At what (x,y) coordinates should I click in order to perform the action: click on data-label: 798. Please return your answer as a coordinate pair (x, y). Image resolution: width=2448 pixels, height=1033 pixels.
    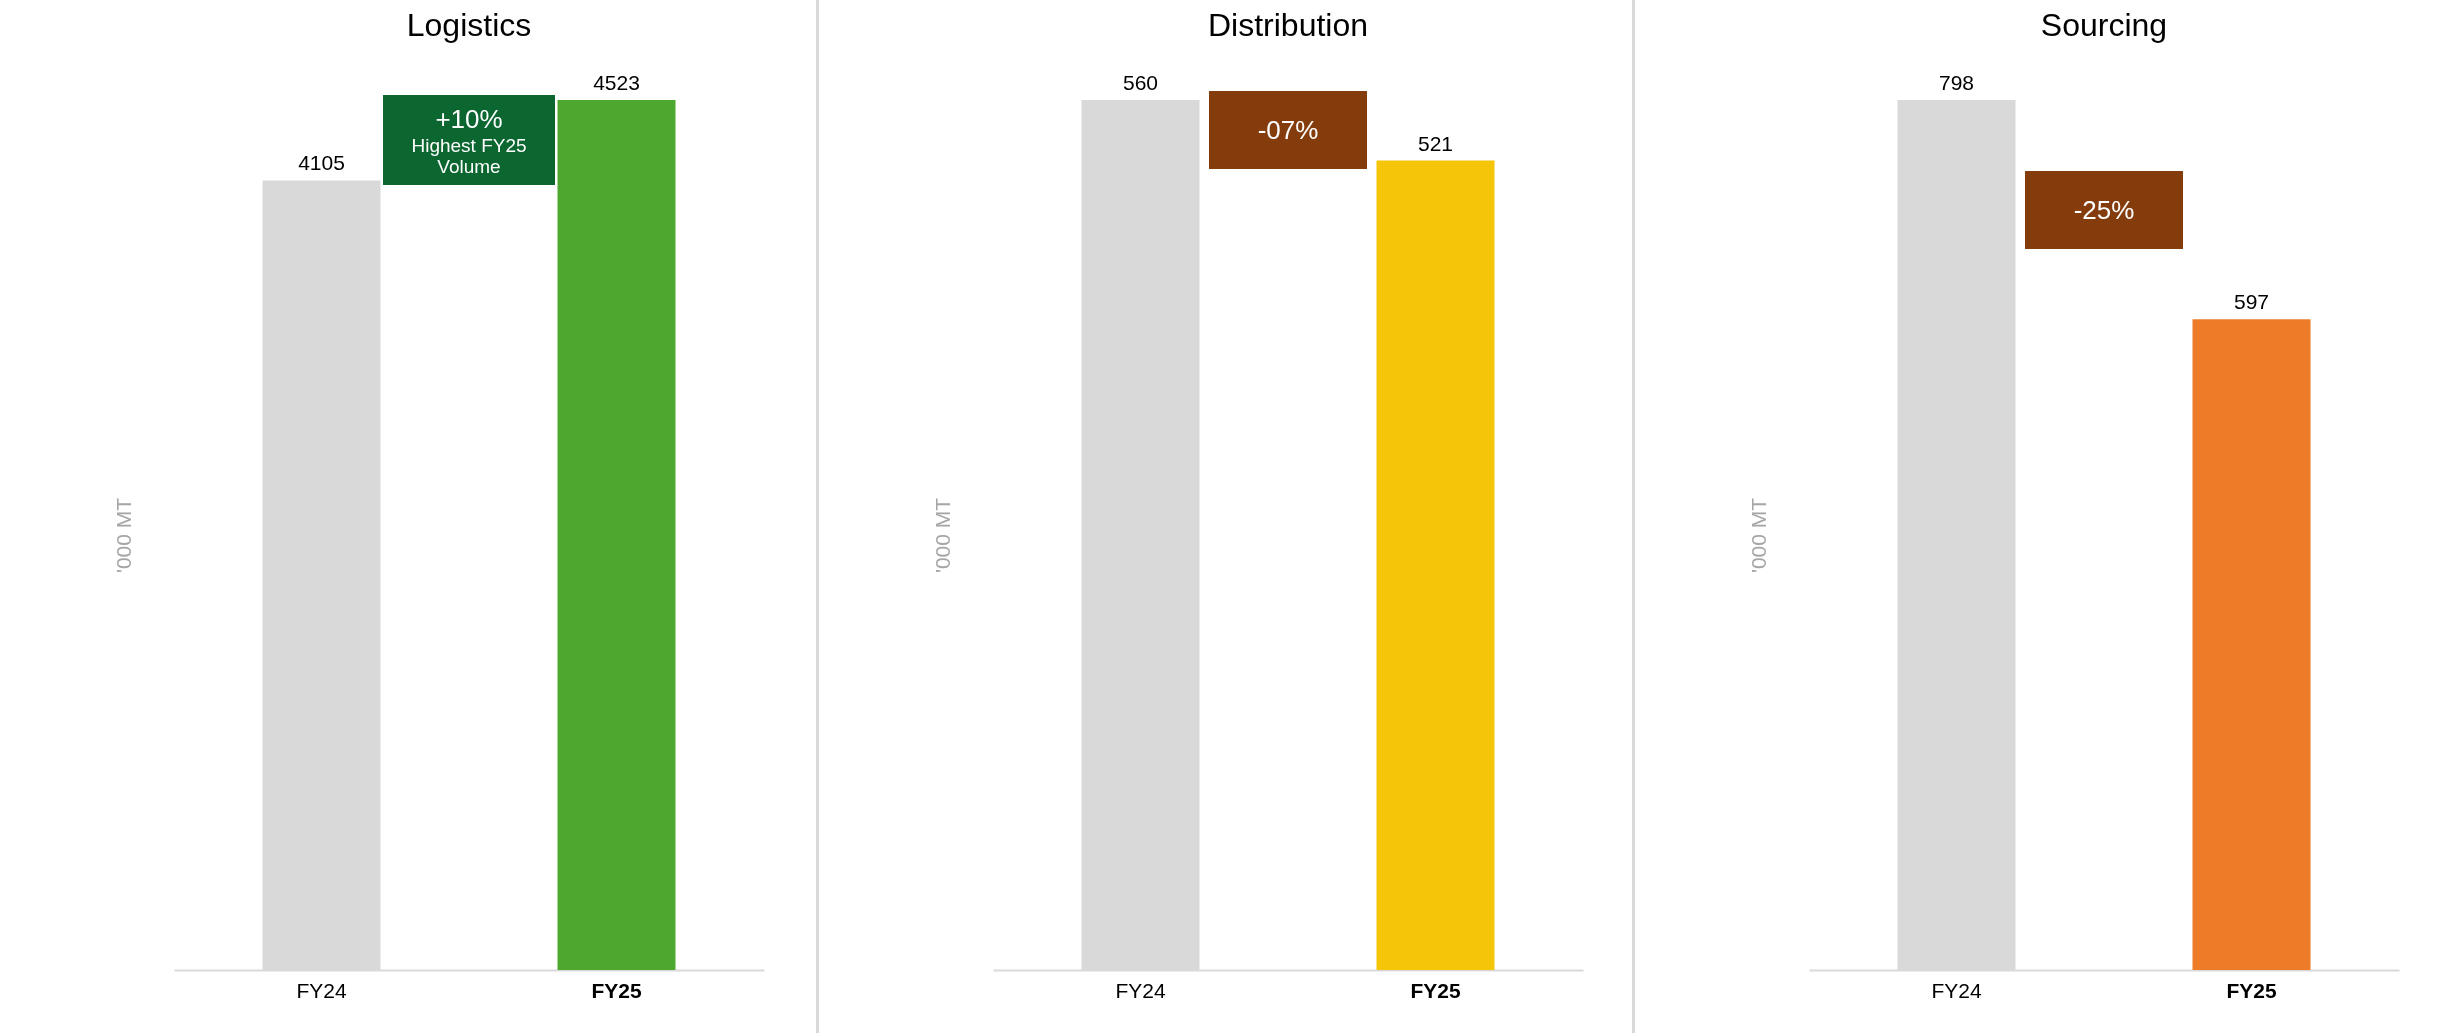
    Looking at the image, I should click on (1956, 82).